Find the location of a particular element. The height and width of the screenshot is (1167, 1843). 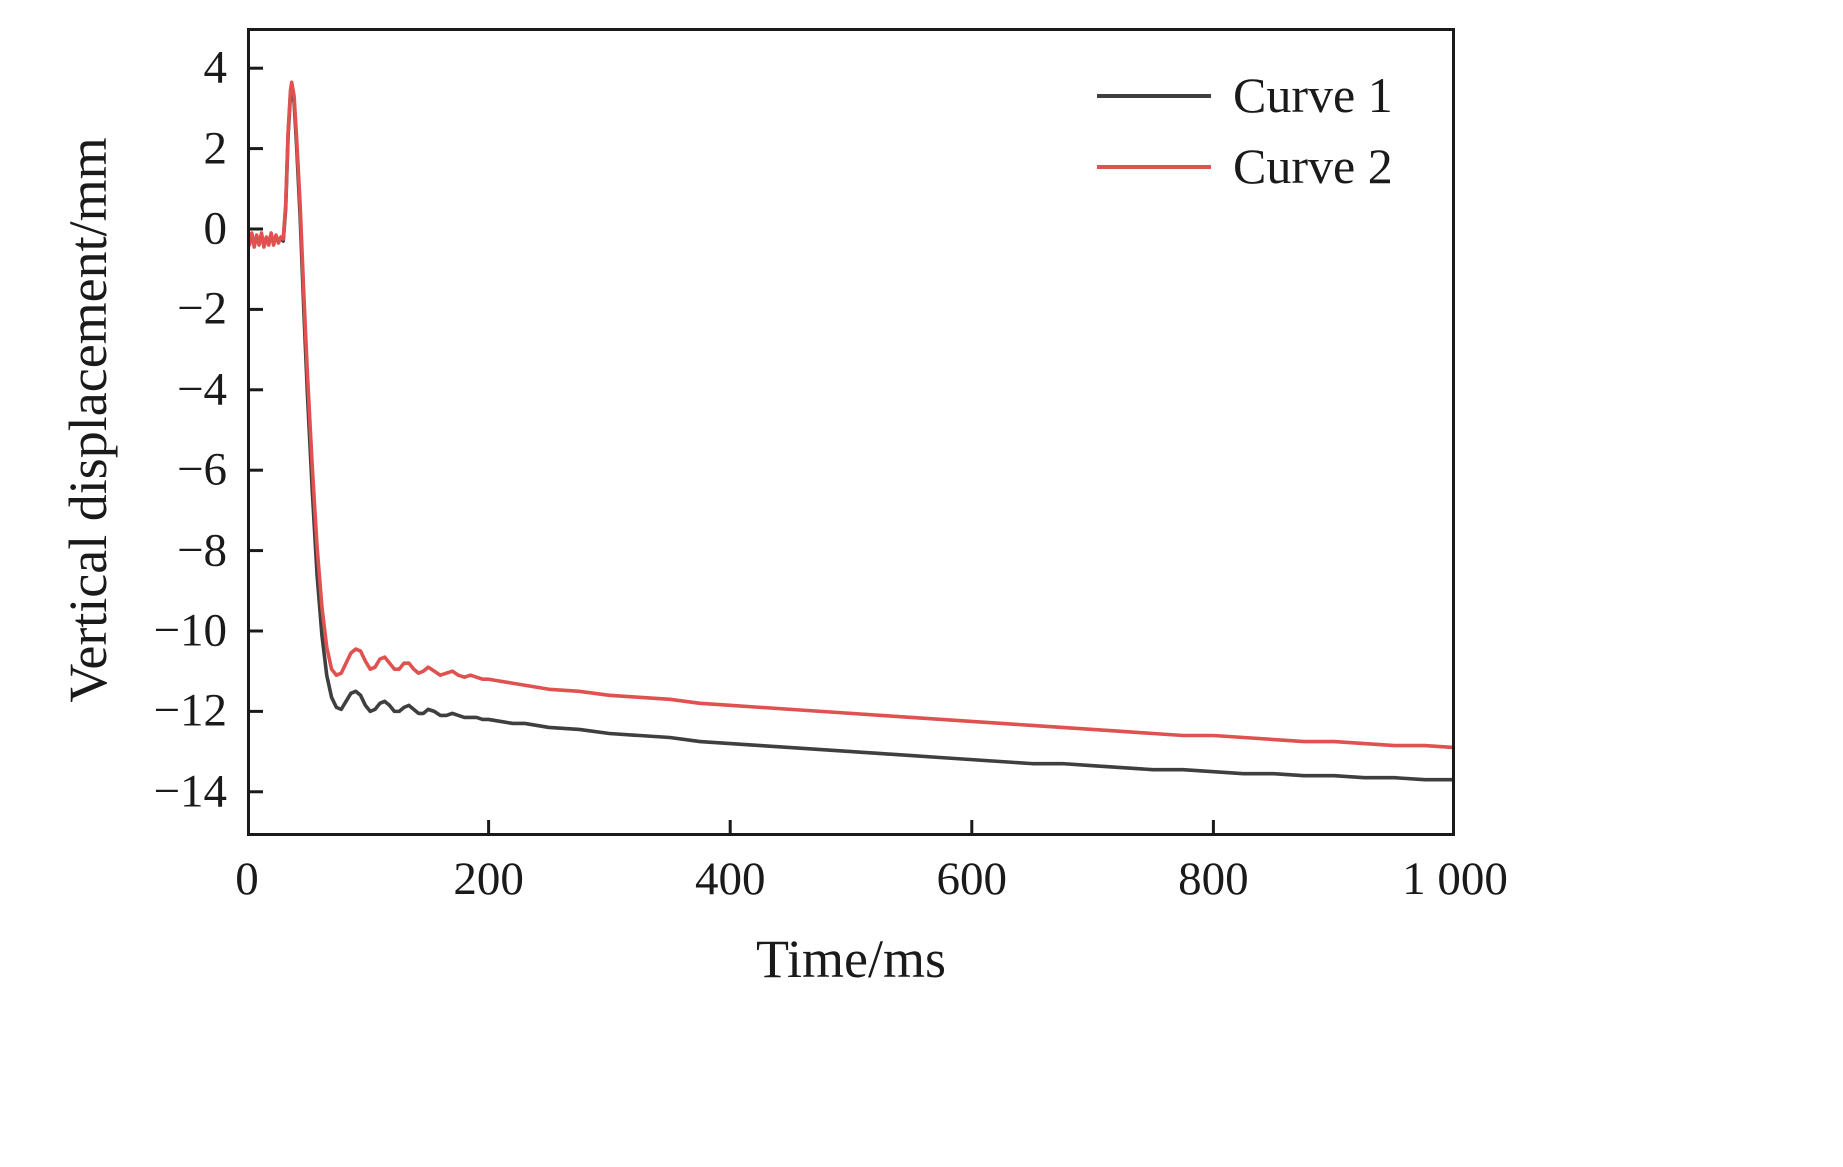

y-tick-label: −2 is located at coordinates (201, 308).